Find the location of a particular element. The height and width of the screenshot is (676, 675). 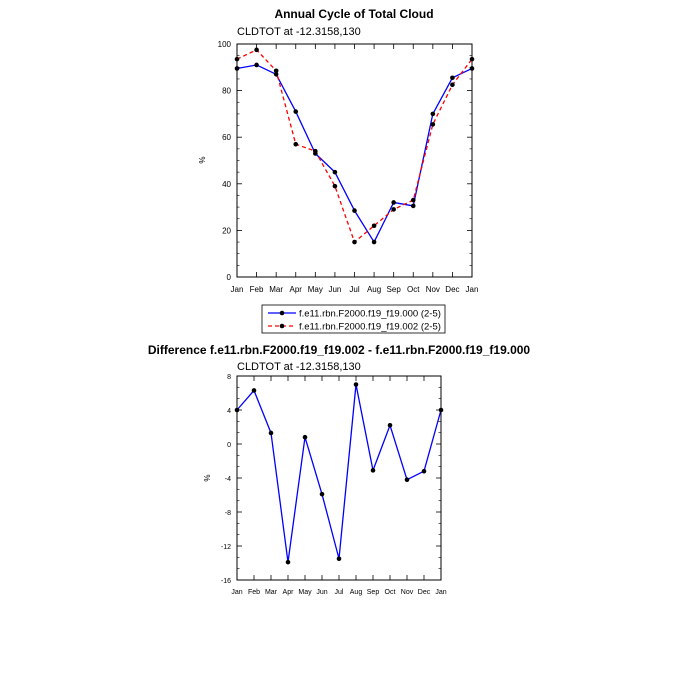

legend-label-000: f.e11.rbn.F2000.f19_f19.000 (2-5) is located at coordinates (370, 314).